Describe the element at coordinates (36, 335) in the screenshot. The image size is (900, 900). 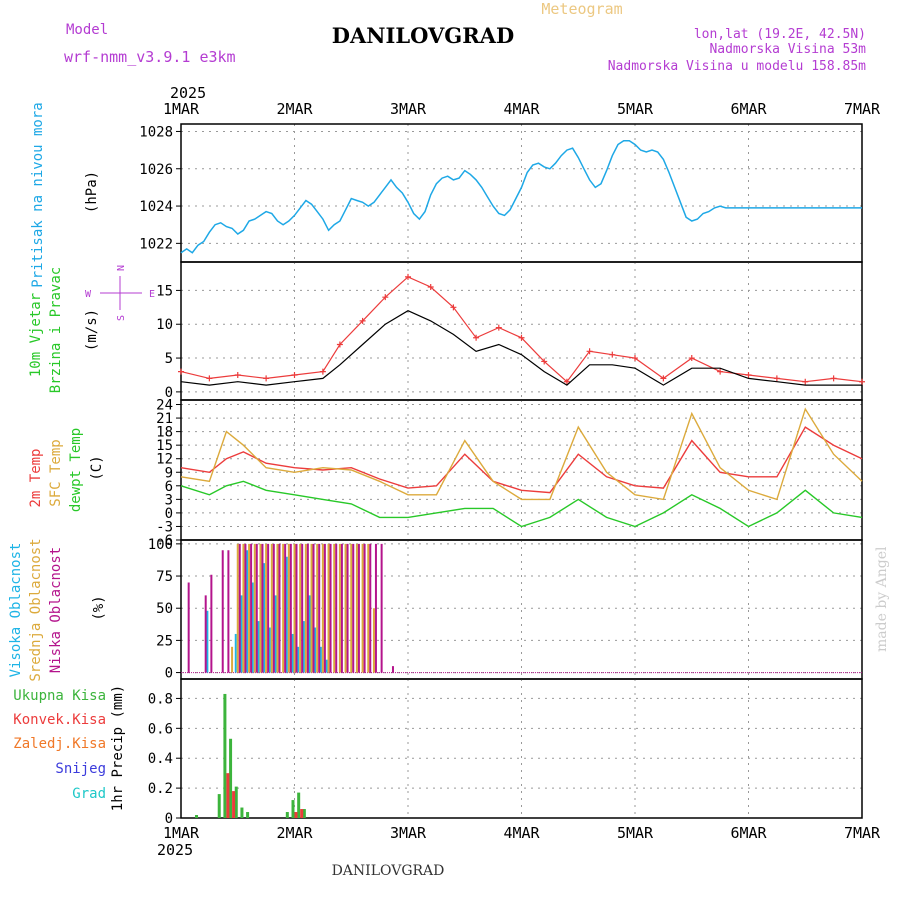
I see `wind-title: 10m Vjetar` at that location.